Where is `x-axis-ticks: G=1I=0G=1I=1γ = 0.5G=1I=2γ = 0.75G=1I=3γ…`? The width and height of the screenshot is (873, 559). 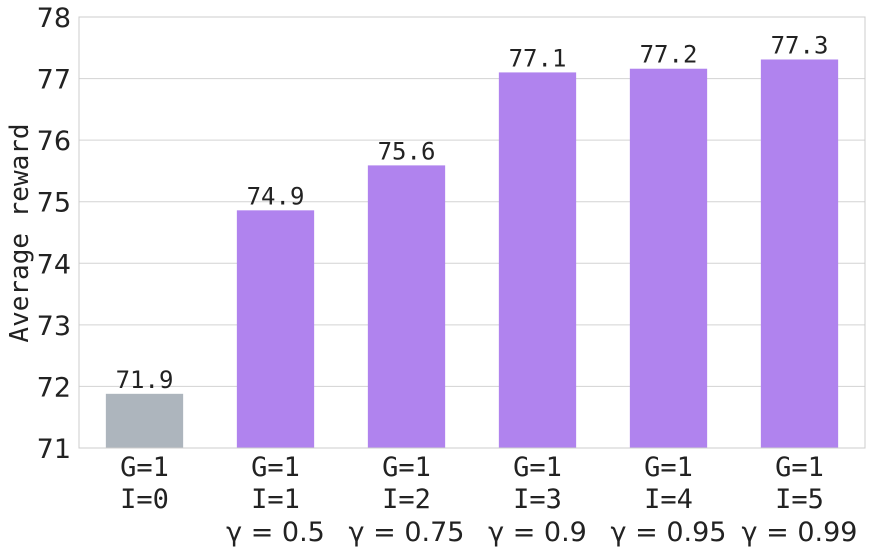 x-axis-ticks: G=1I=0G=1I=1γ = 0.5G=1I=2γ = 0.75G=1I=3γ… is located at coordinates (488, 500).